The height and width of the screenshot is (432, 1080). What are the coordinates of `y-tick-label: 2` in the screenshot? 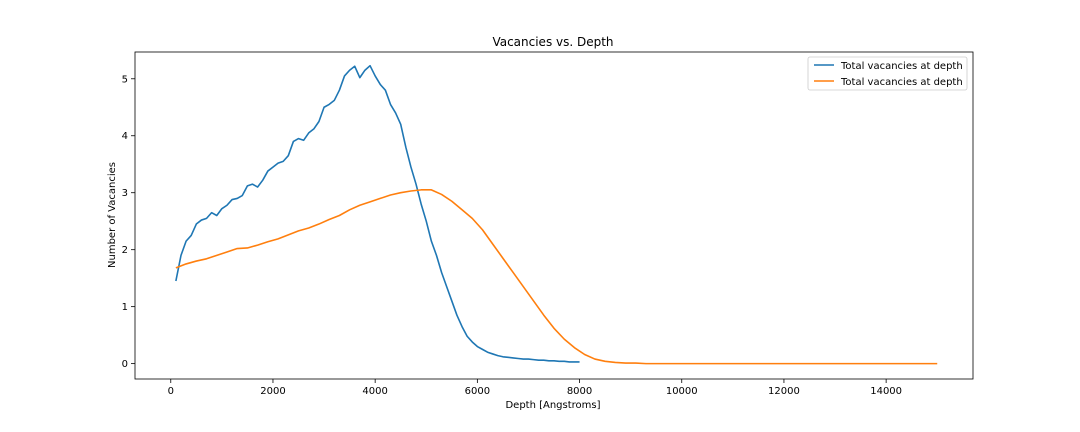 It's located at (125, 250).